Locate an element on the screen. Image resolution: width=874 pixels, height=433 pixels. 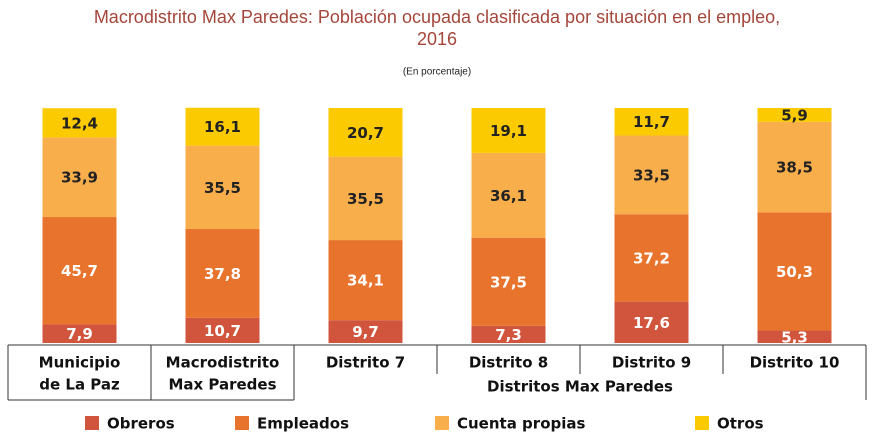
value-label: 33,9 is located at coordinates (79, 178).